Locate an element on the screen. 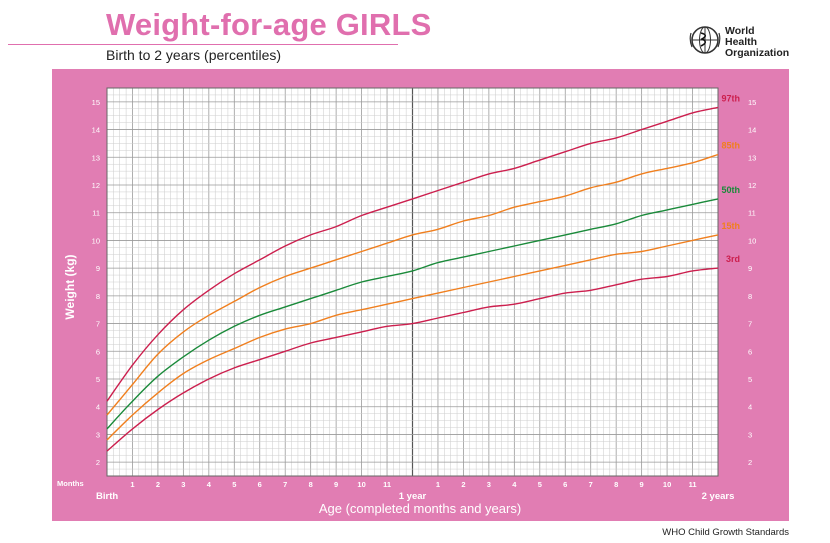  page-title: Weight-for-age GIRLS is located at coordinates (269, 24).